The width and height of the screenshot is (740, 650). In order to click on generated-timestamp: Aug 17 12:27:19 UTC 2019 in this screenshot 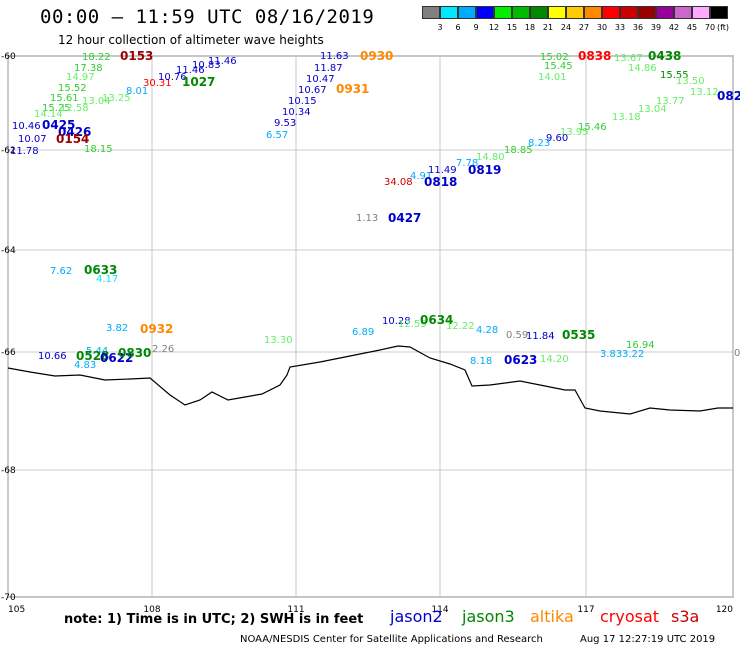, I will do `click(648, 639)`.